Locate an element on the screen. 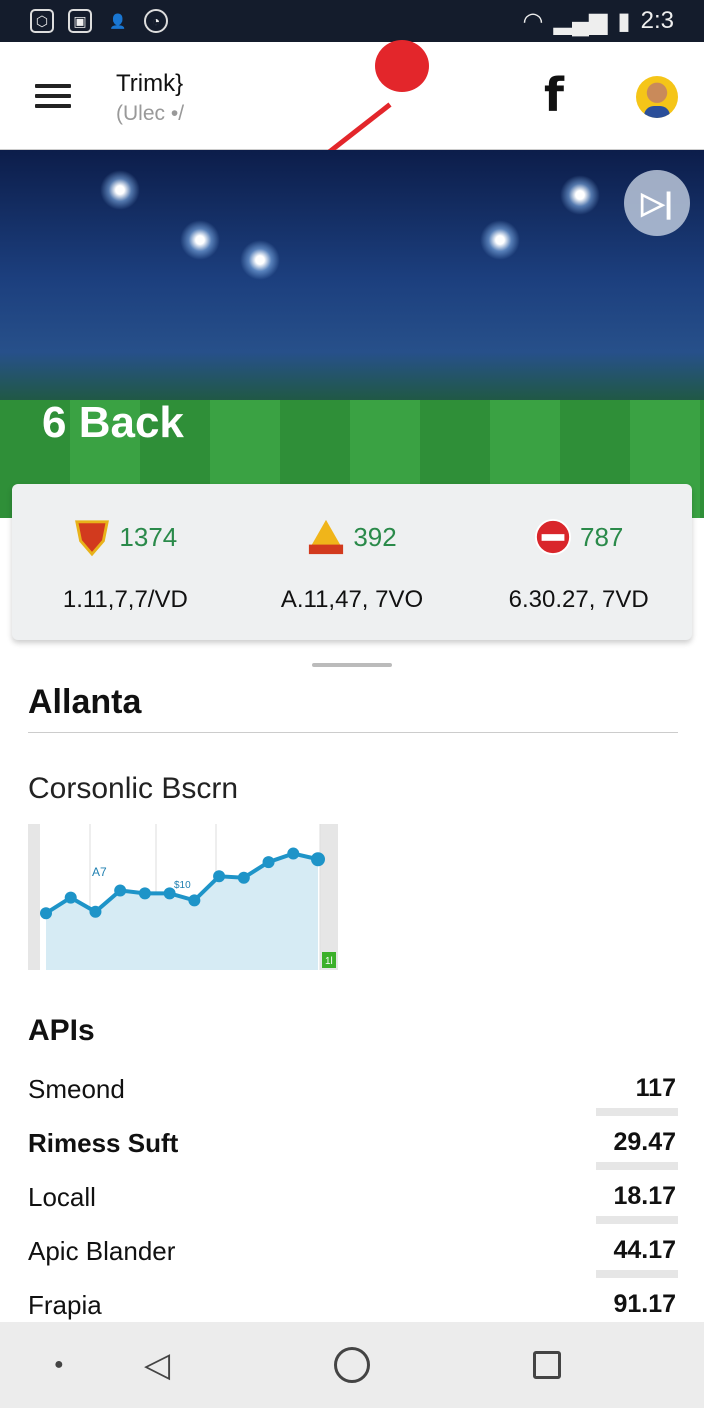  chart-badge-label: 1l is located at coordinates (329, 961).